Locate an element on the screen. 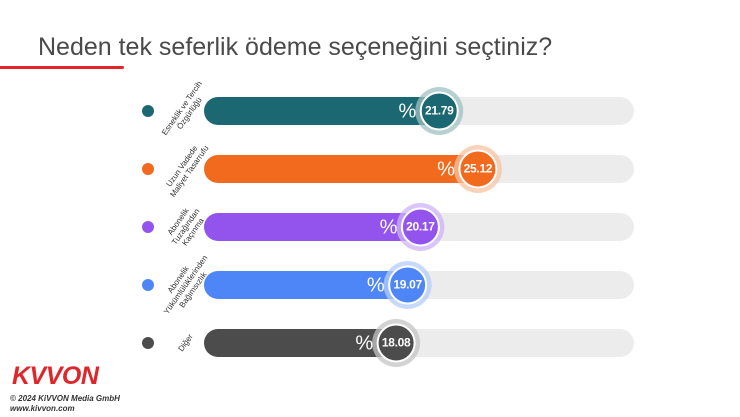  value-label: 20.17 is located at coordinates (420, 227).